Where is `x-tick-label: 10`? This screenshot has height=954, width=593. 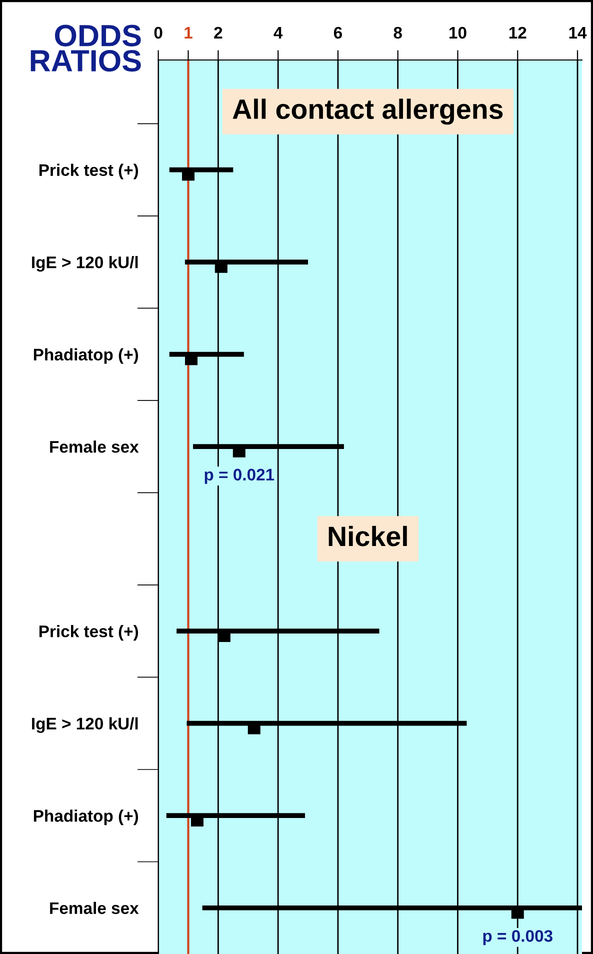 x-tick-label: 10 is located at coordinates (458, 32).